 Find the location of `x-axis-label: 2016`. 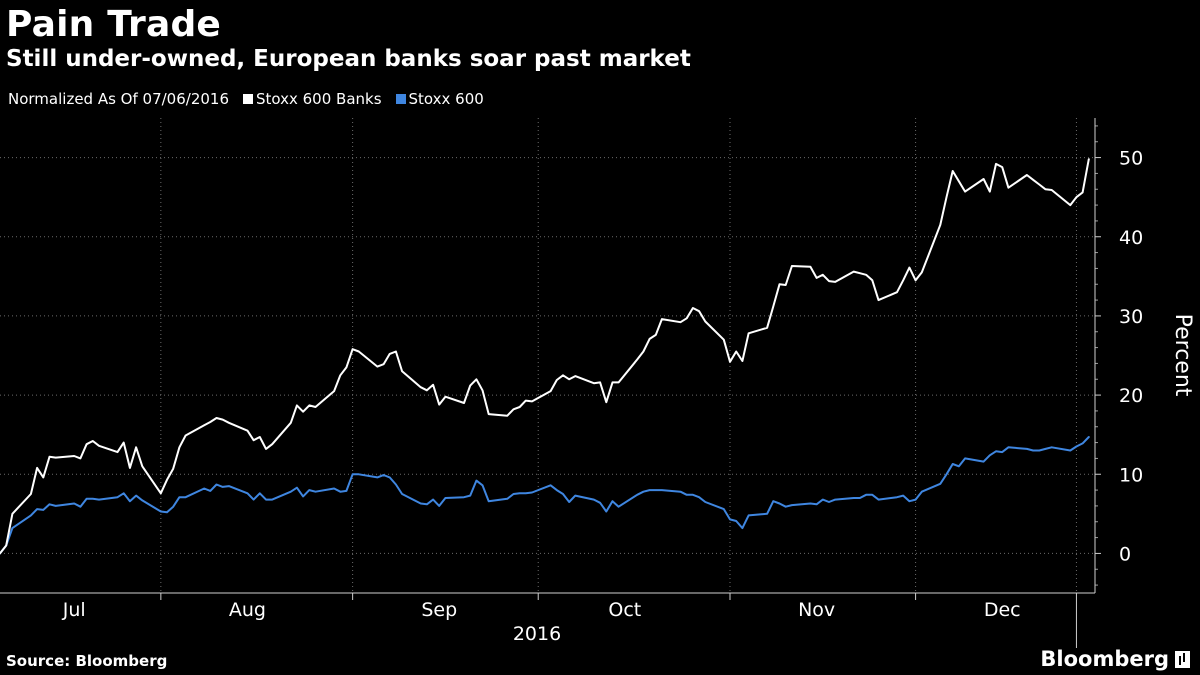

x-axis-label: 2016 is located at coordinates (537, 634).